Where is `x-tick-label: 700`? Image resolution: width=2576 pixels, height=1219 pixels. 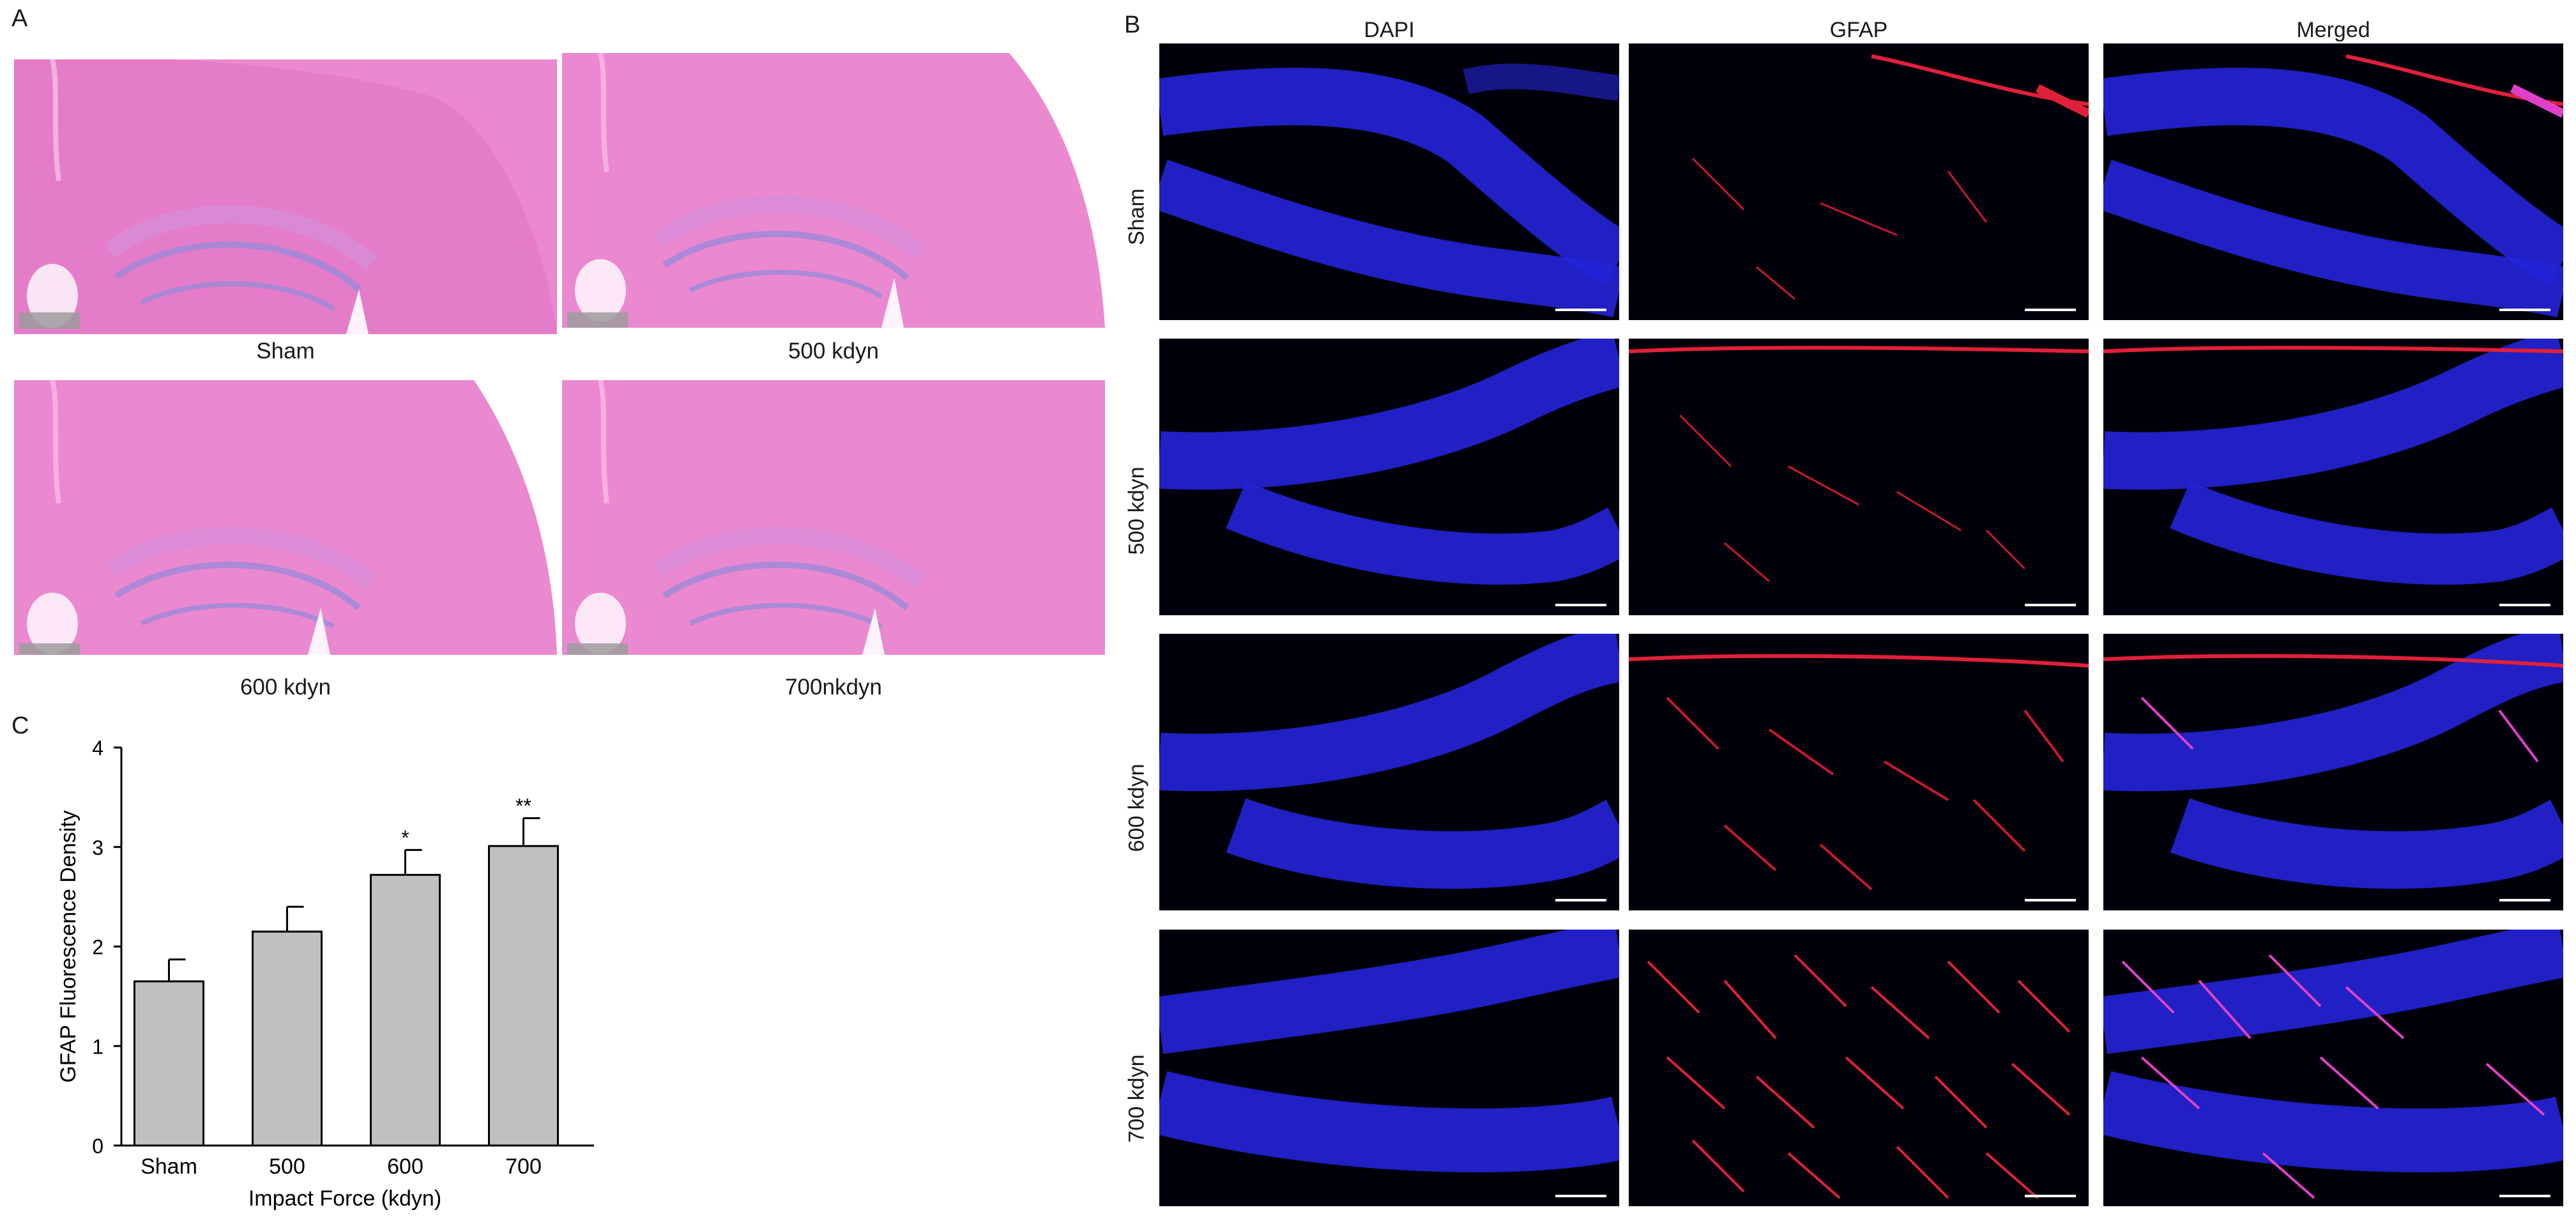 x-tick-label: 700 is located at coordinates (523, 1166).